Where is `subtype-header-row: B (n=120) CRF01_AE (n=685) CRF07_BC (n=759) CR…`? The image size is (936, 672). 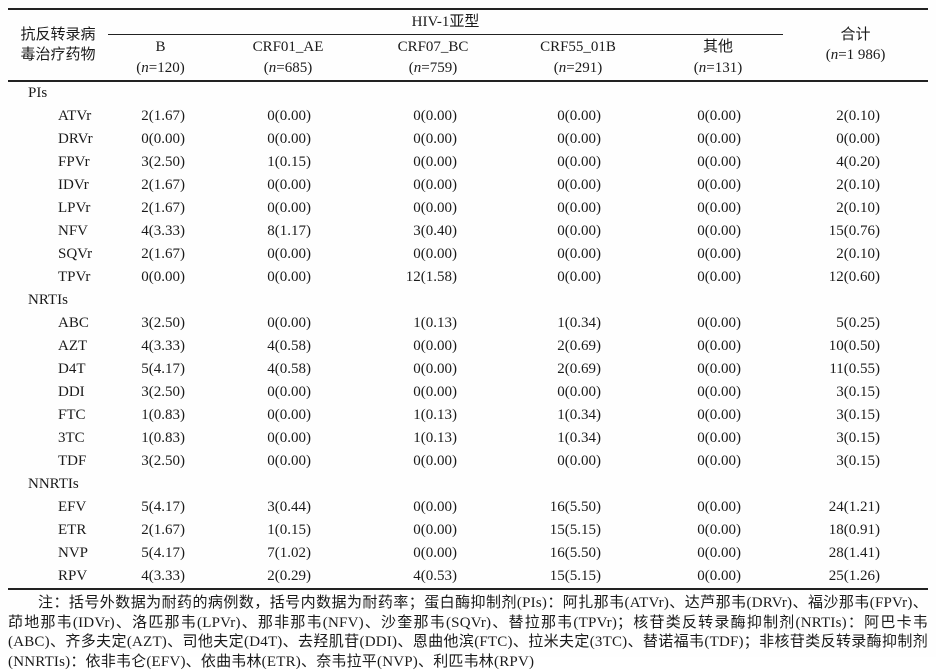
subtype-header-row: B (n=120) CRF01_AE (n=685) CRF07_BC (n=759) CR… is located at coordinates (468, 58).